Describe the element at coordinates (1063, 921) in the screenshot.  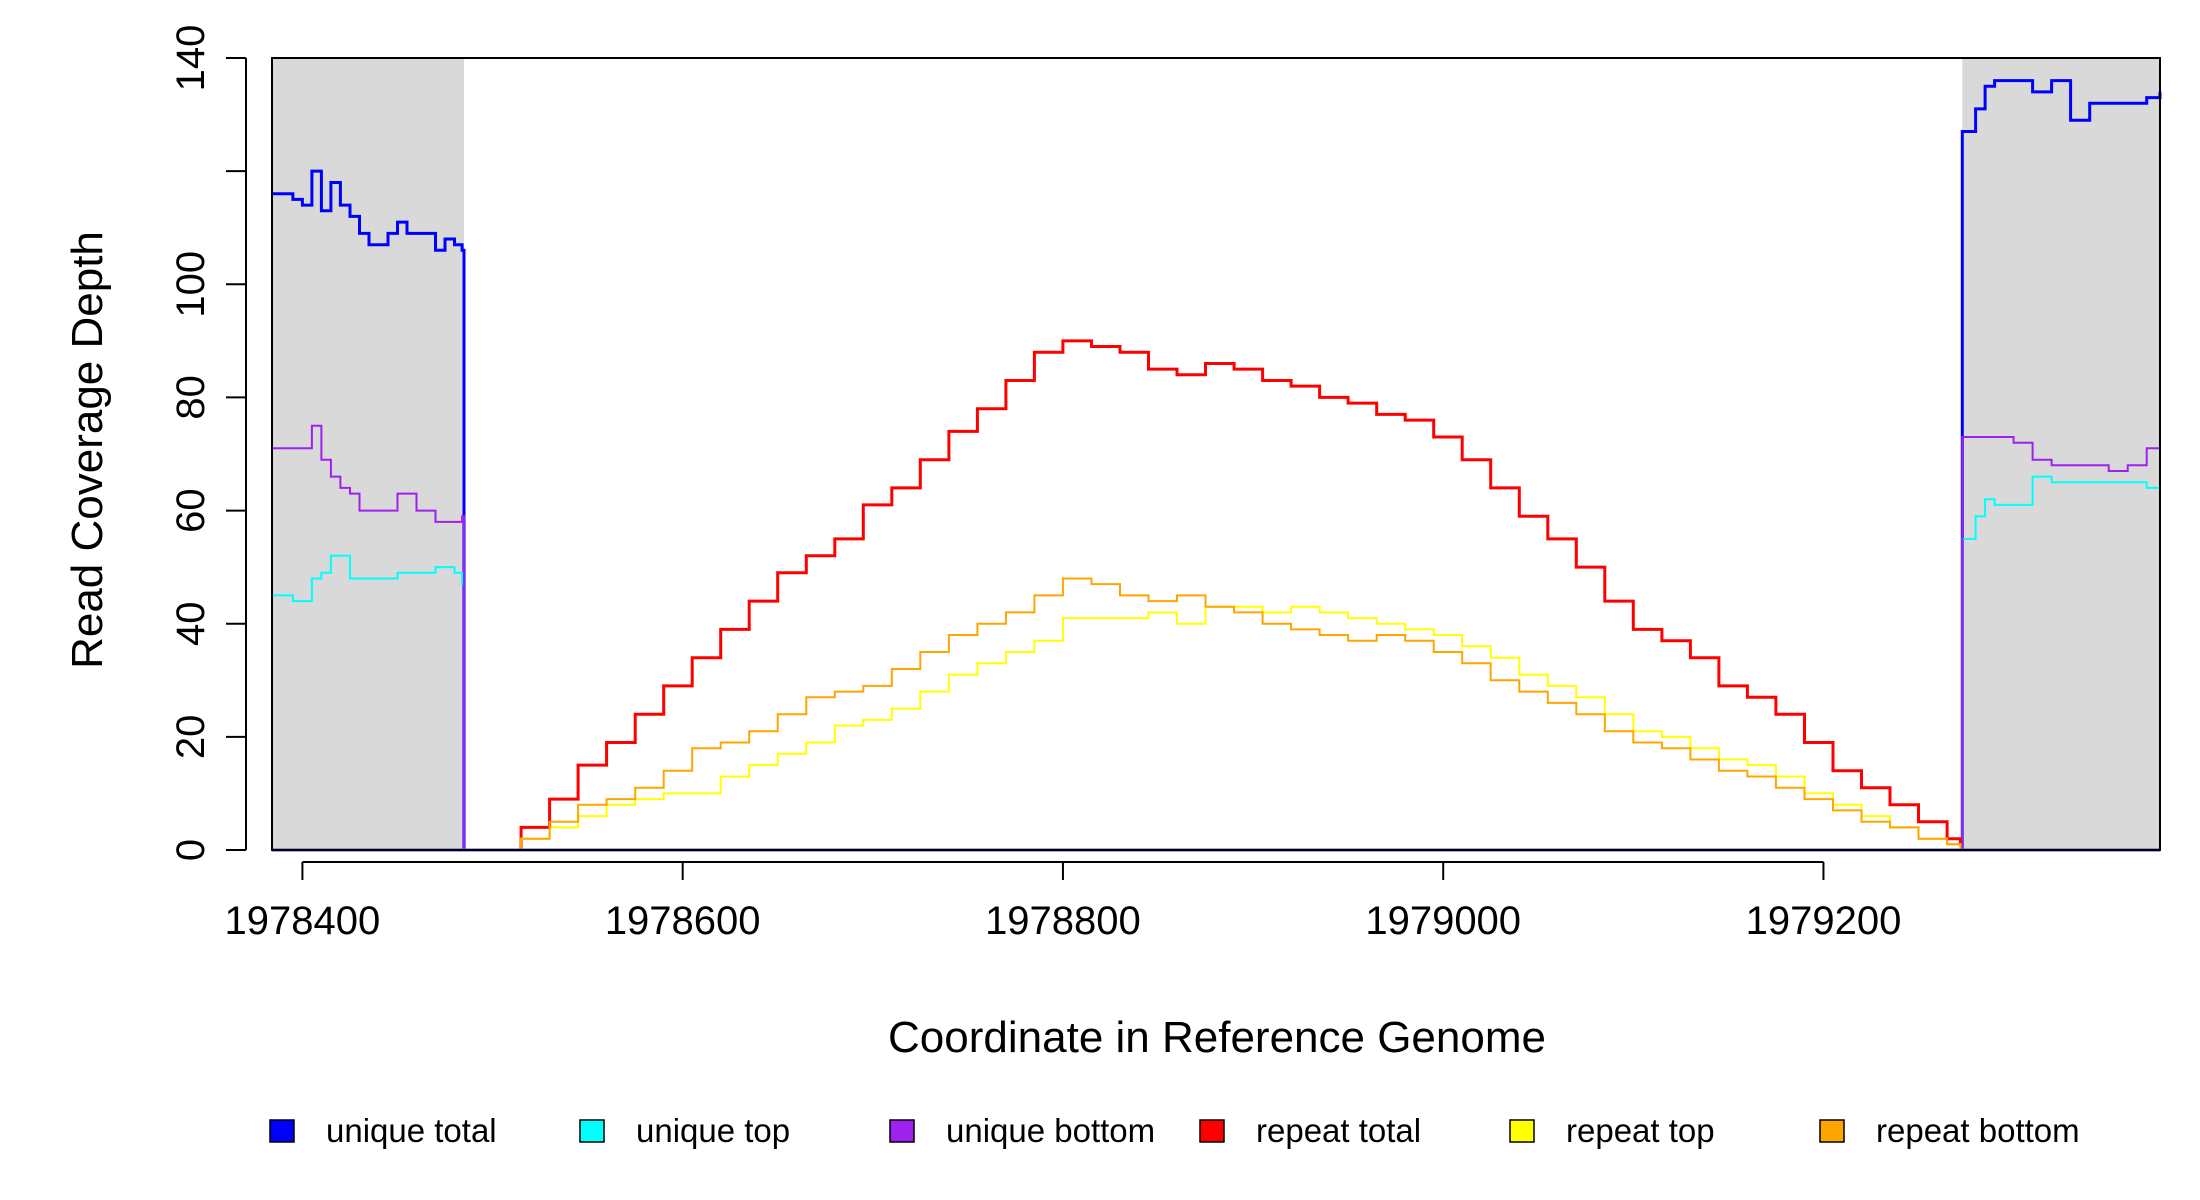
I see `x-tick-label: 1978800` at that location.